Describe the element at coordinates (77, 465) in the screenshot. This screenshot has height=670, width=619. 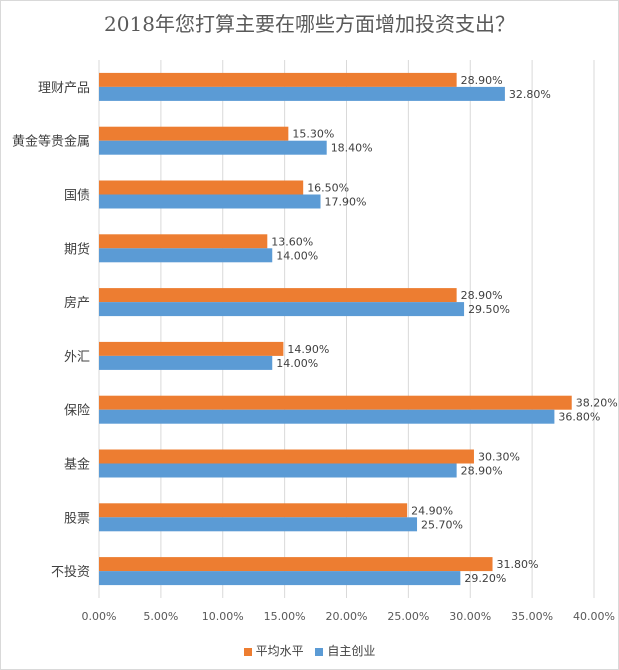
I see `category-label: 基金` at that location.